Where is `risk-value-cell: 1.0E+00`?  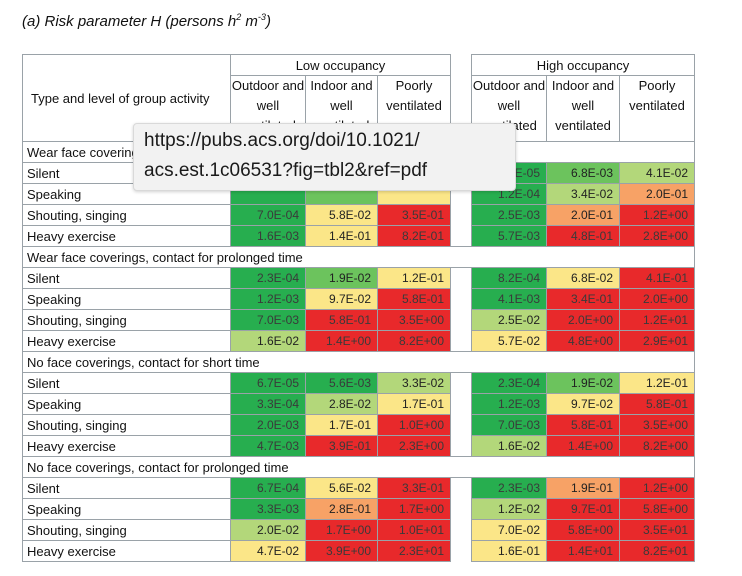
risk-value-cell: 1.0E+00 is located at coordinates (414, 425).